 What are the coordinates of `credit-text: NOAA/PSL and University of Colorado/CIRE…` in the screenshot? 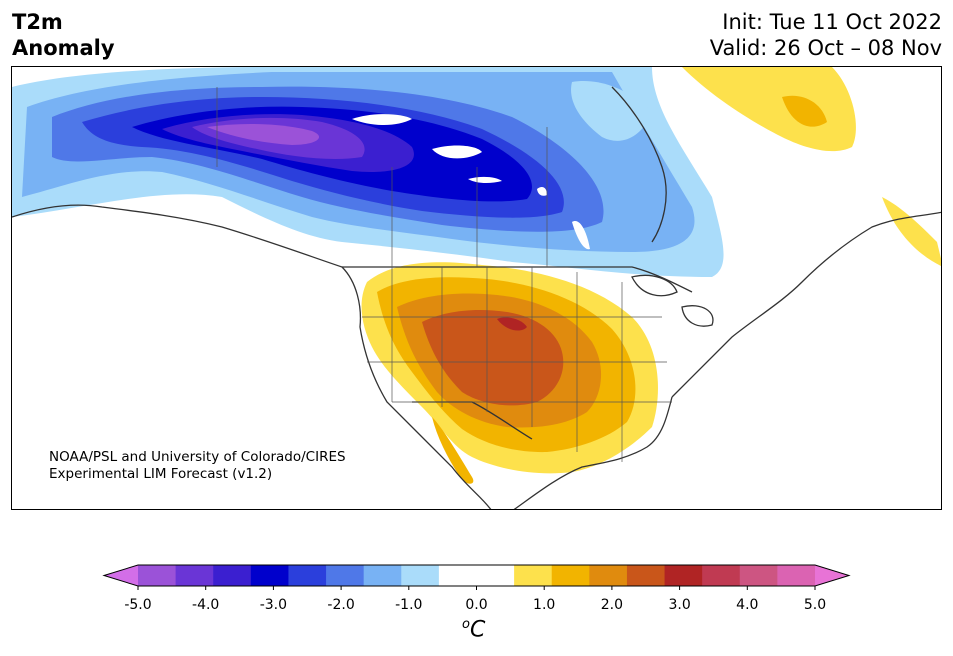 It's located at (197, 466).